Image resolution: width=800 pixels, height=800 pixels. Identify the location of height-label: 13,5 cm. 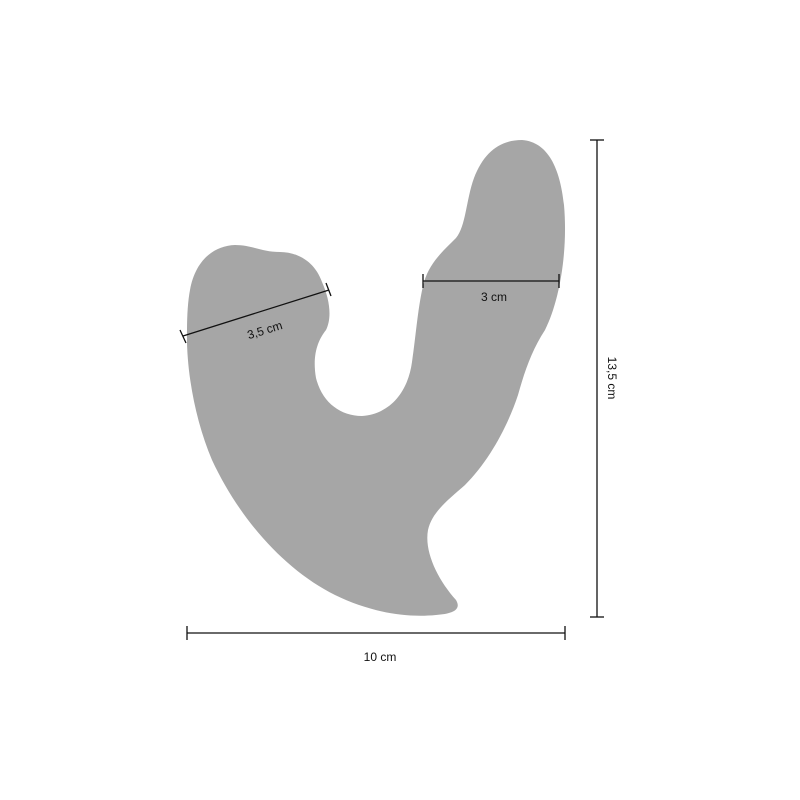
(612, 378).